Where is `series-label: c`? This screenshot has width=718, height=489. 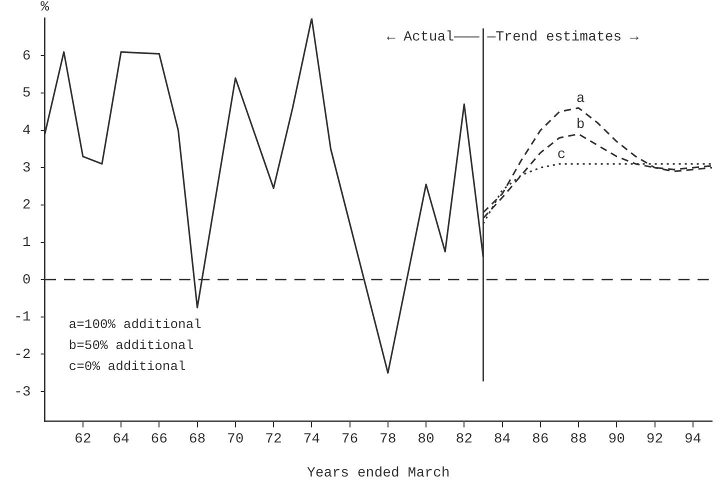
series-label: c is located at coordinates (561, 154).